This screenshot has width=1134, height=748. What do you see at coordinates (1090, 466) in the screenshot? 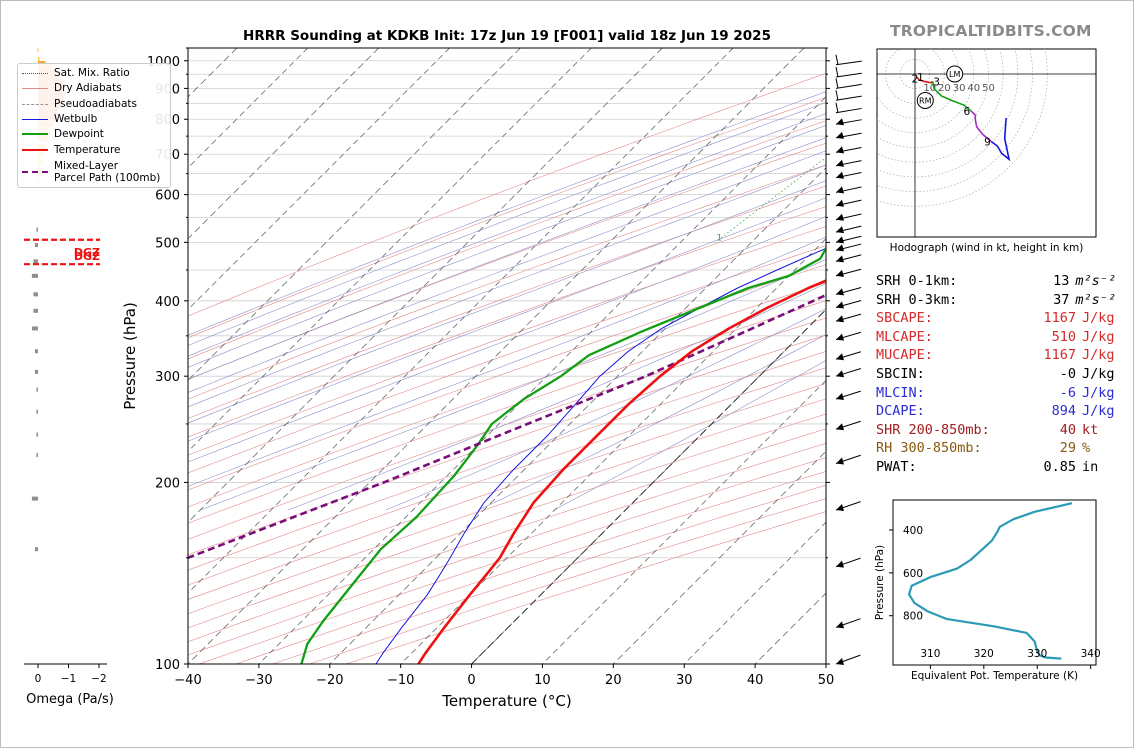
I see `stat-unit: in` at bounding box center [1090, 466].